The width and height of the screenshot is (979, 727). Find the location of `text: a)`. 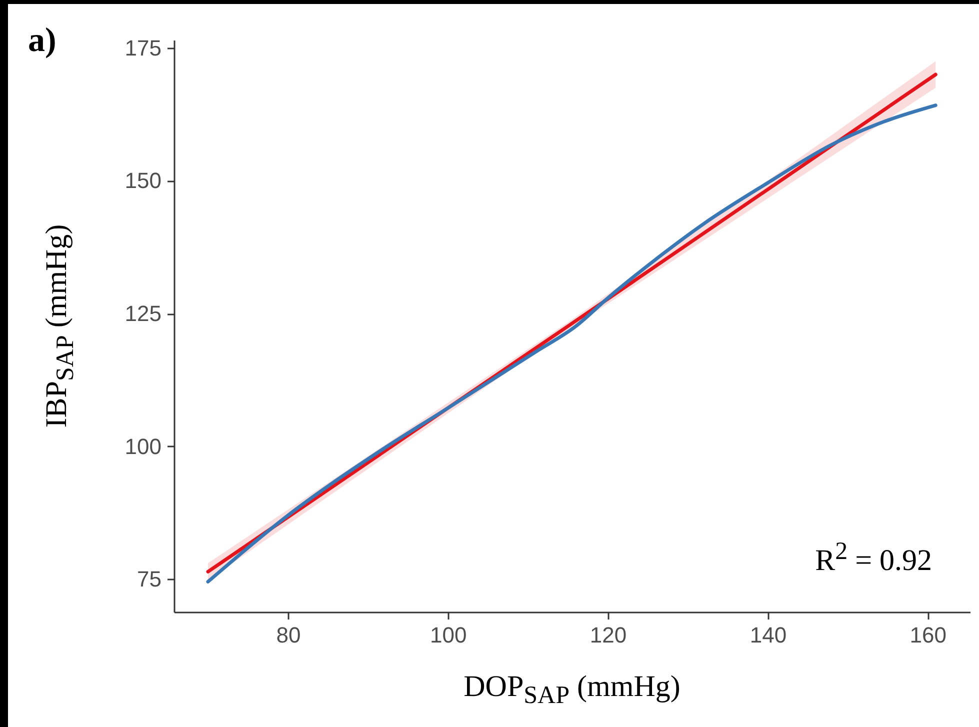

text: a) is located at coordinates (42, 41).